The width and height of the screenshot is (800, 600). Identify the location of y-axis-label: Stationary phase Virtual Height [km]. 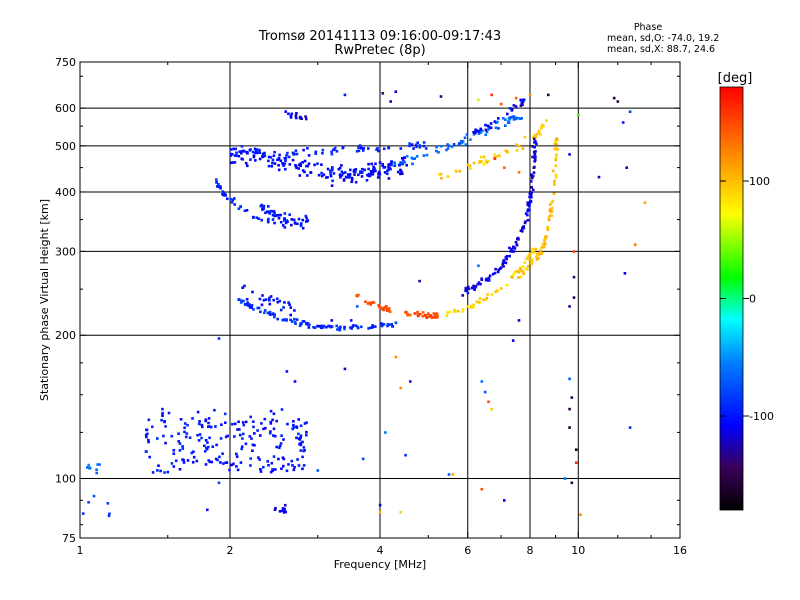
(44, 300).